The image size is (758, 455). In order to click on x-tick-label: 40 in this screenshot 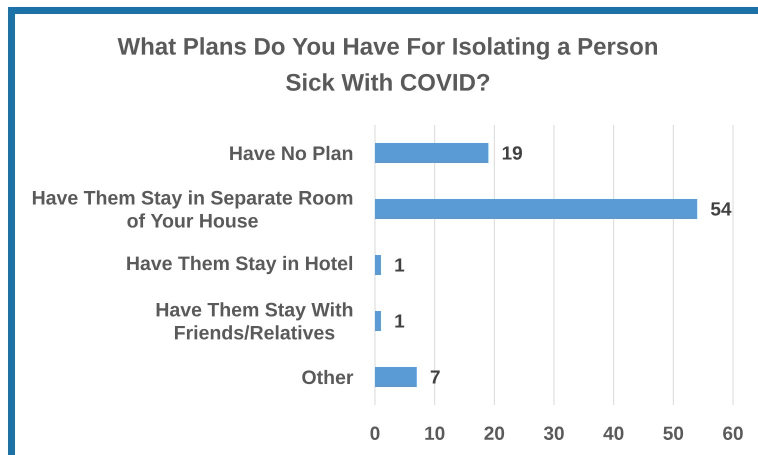, I will do `click(613, 433)`.